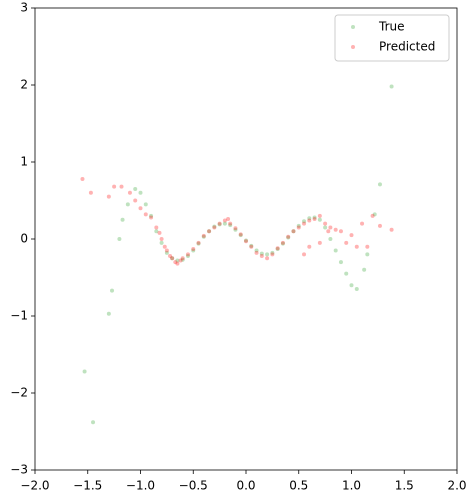 The image size is (475, 500). Describe the element at coordinates (298, 486) in the screenshot. I see `x-tick-label: 0.5` at that location.